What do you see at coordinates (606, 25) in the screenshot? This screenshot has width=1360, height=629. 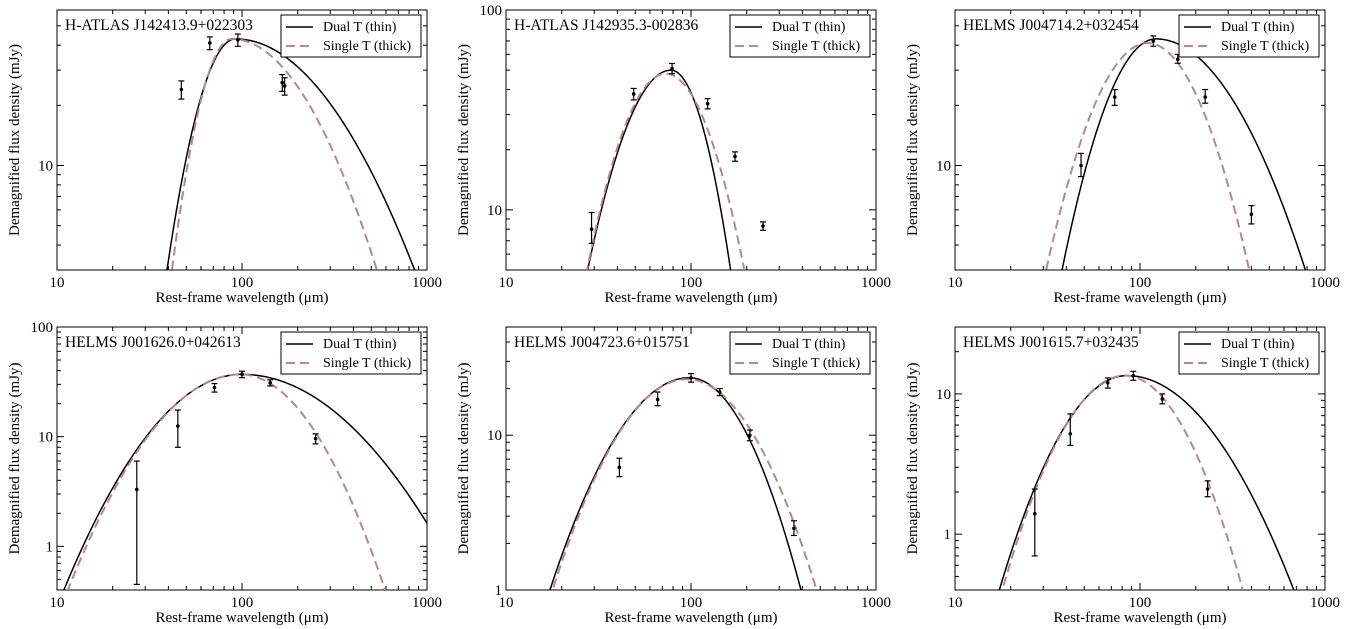 I see `source-name: H-ATLAS J142935.3-002836` at bounding box center [606, 25].